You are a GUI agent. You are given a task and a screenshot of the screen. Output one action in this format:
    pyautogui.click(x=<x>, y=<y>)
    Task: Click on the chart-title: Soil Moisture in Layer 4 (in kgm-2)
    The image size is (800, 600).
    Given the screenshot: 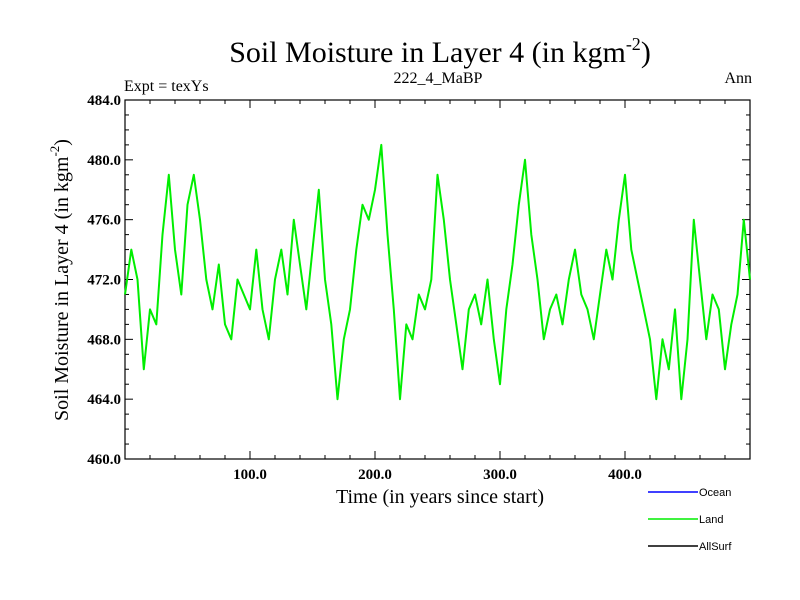 What is the action you would take?
    pyautogui.click(x=440, y=51)
    